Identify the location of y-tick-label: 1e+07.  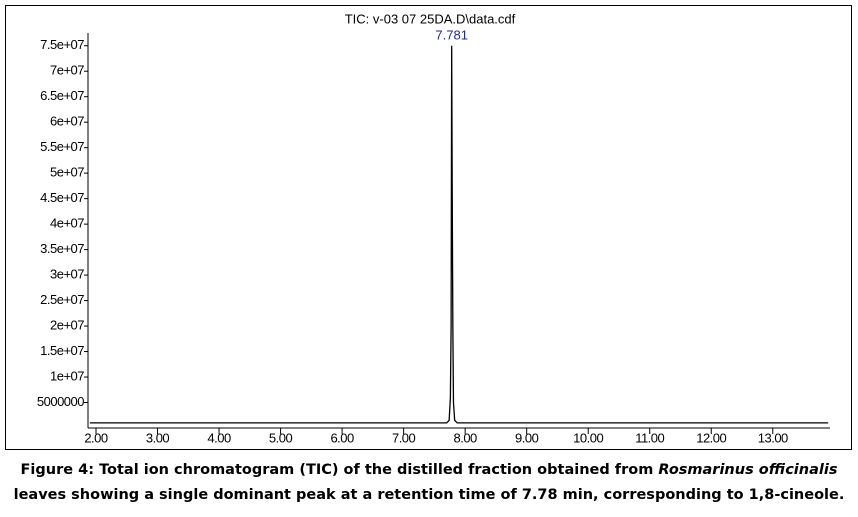
(67, 375).